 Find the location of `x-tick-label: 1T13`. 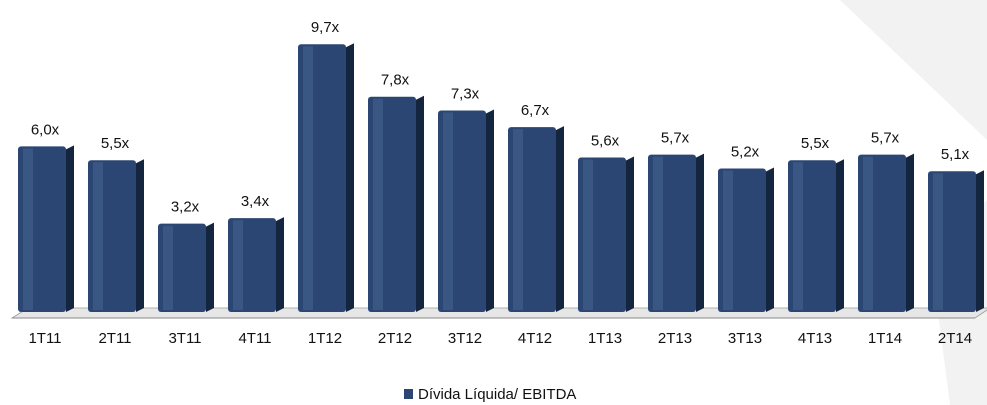

x-tick-label: 1T13 is located at coordinates (605, 338).